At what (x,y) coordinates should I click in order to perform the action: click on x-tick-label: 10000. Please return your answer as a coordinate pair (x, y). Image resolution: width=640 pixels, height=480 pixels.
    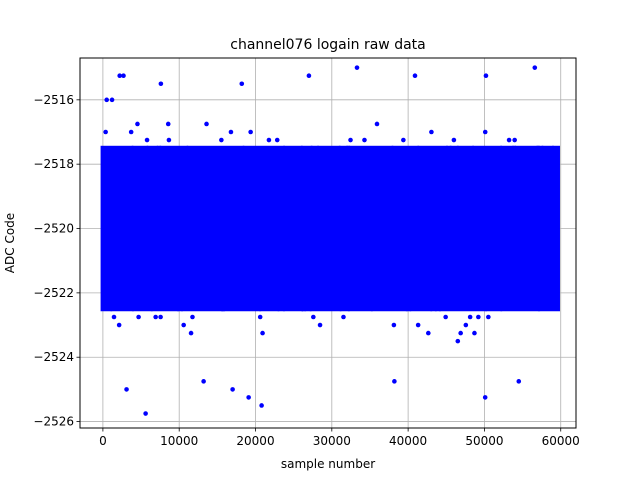
    Looking at the image, I should click on (179, 441).